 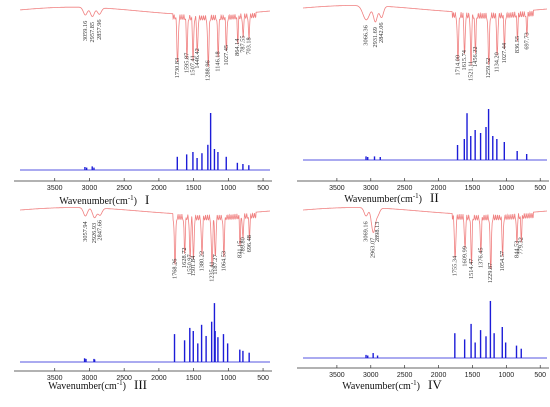 What do you see at coordinates (526, 40) in the screenshot?
I see `peak-label: 697.73` at bounding box center [526, 40].